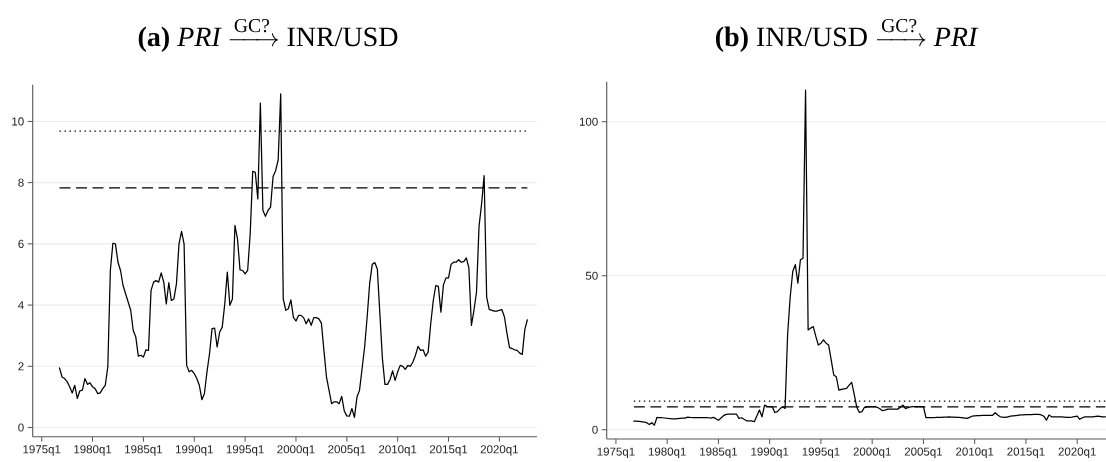 The image size is (1106, 462). Describe the element at coordinates (18, 121) in the screenshot. I see `y-tick-label: 10` at that location.